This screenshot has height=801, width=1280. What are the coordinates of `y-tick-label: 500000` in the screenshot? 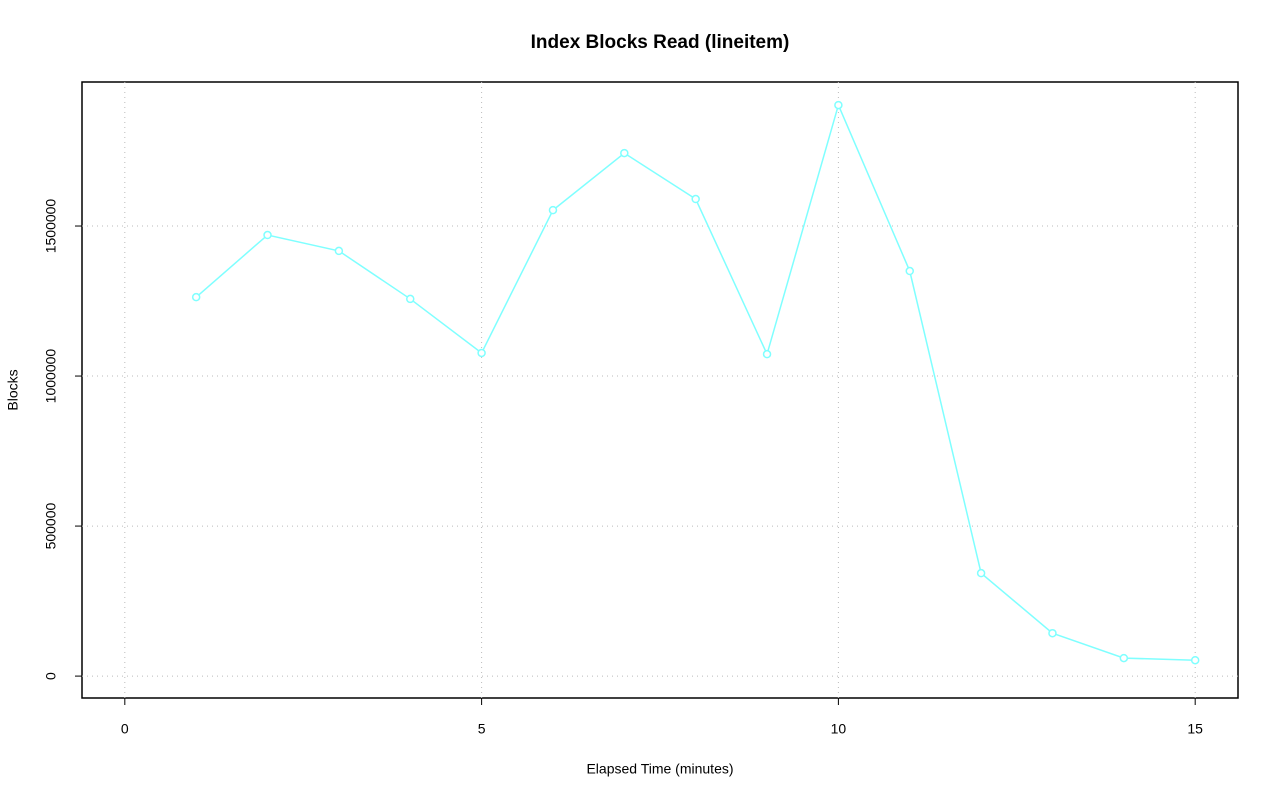 It's located at (51, 526).